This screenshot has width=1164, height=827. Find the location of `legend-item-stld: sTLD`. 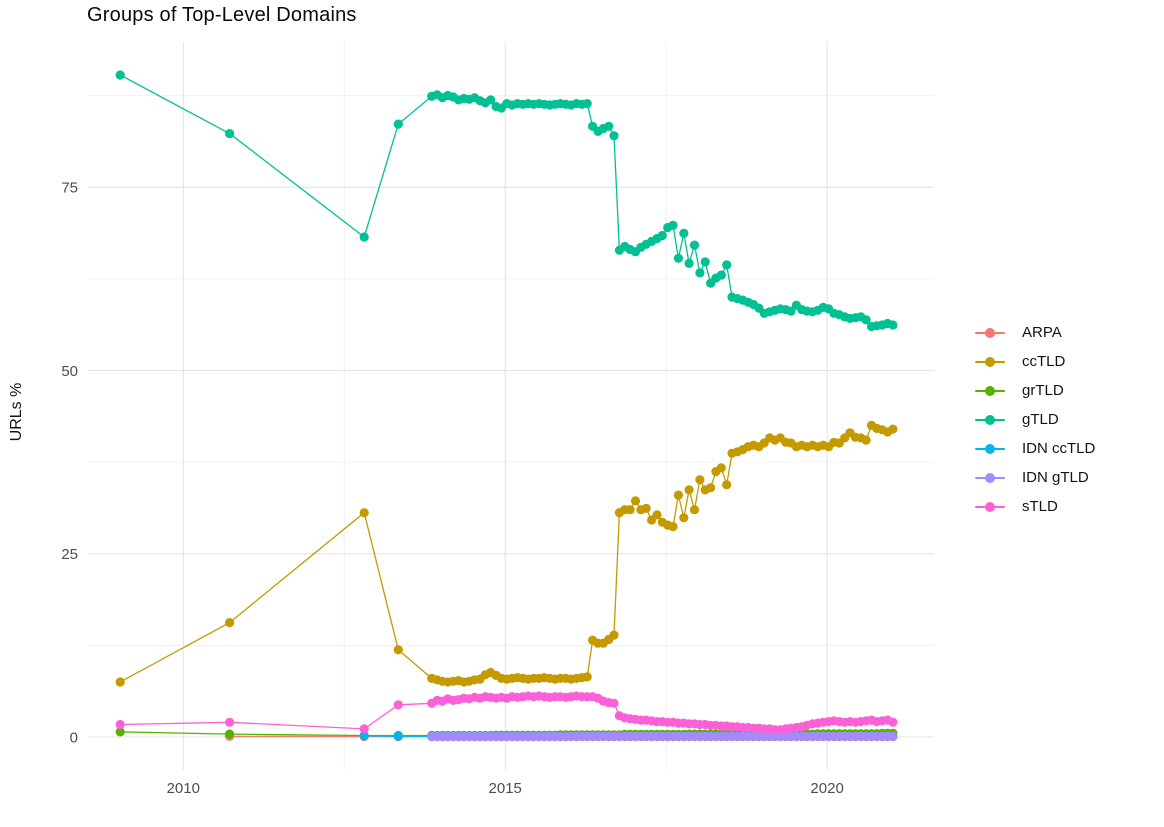

legend-item-stld: sTLD is located at coordinates (1035, 506).